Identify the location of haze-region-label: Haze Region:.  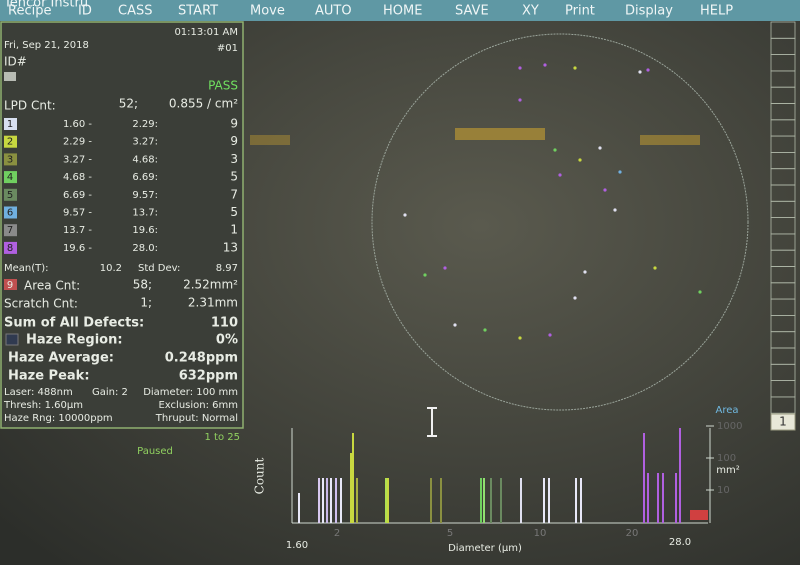
(74, 340).